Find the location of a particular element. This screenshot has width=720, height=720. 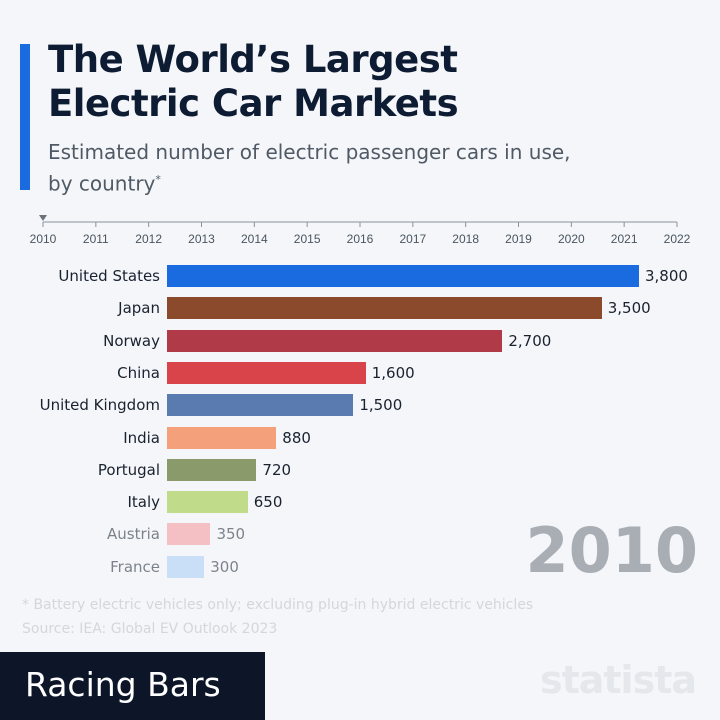

timeline-tick-label: 2021 is located at coordinates (624, 239).